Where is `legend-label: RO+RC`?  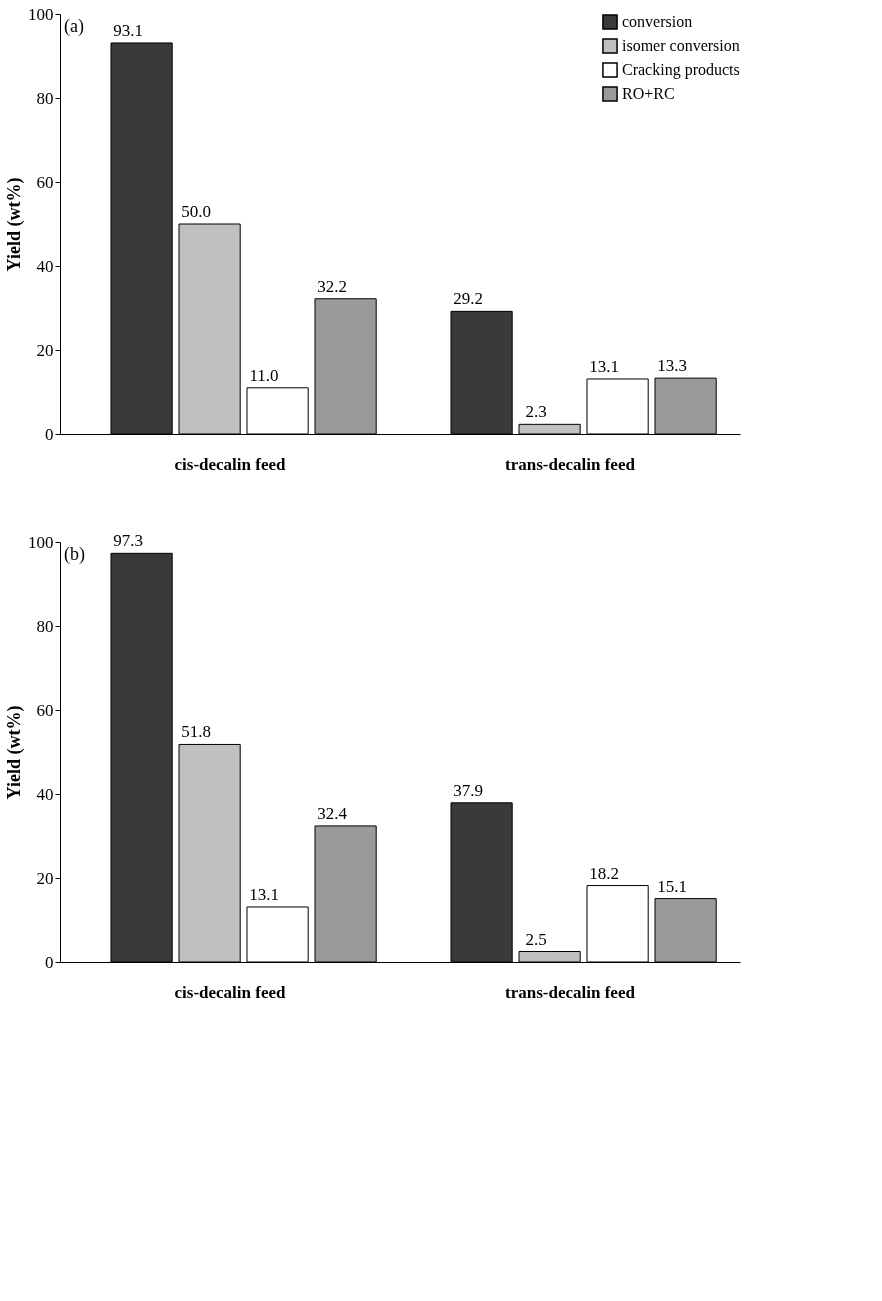
legend-label: RO+RC is located at coordinates (648, 93).